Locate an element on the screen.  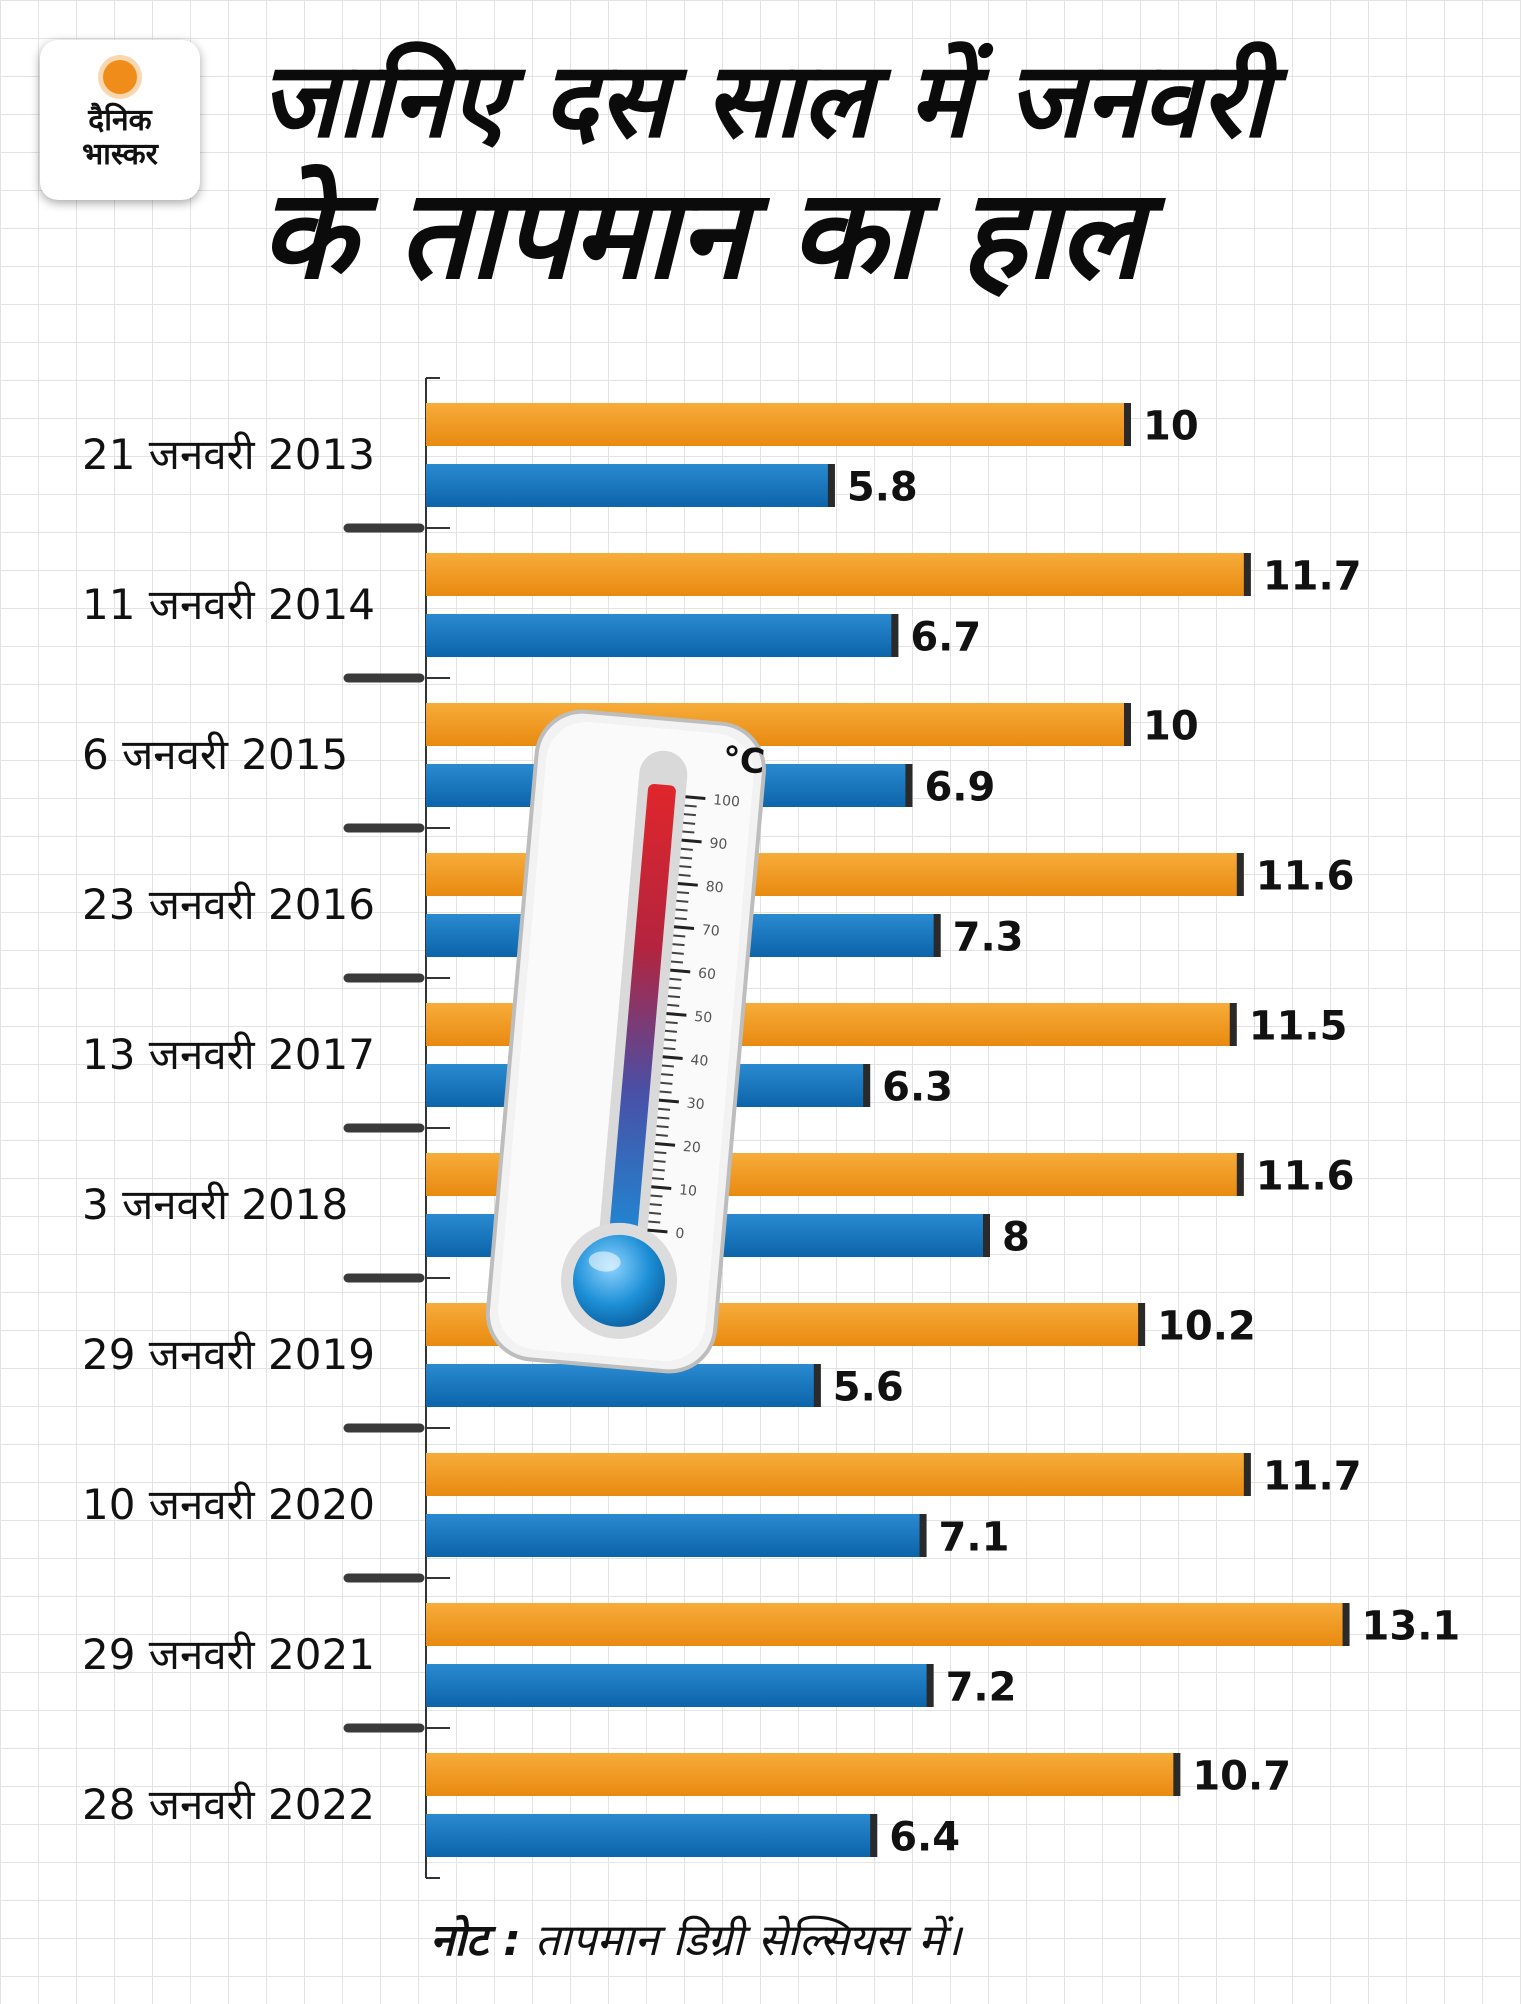
scale-label: 40 is located at coordinates (699, 1060).